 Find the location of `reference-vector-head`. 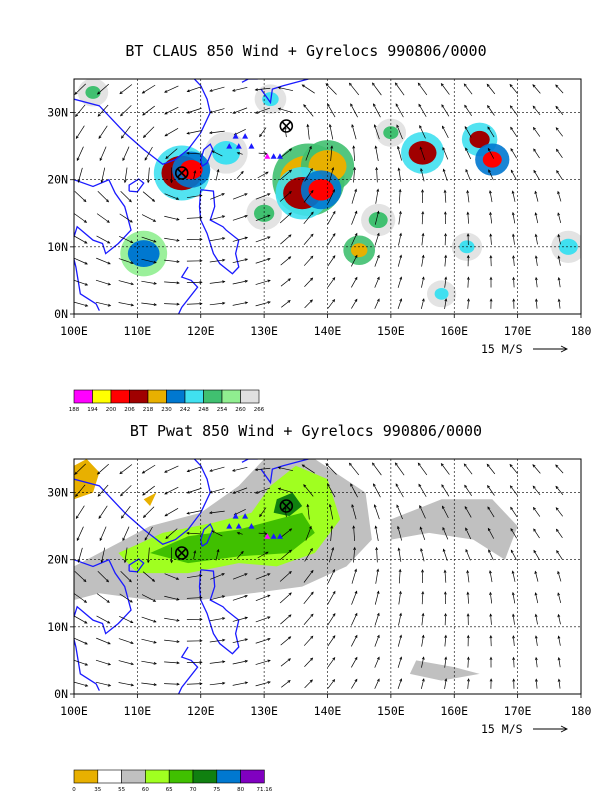

reference-vector-head is located at coordinates (564, 729).